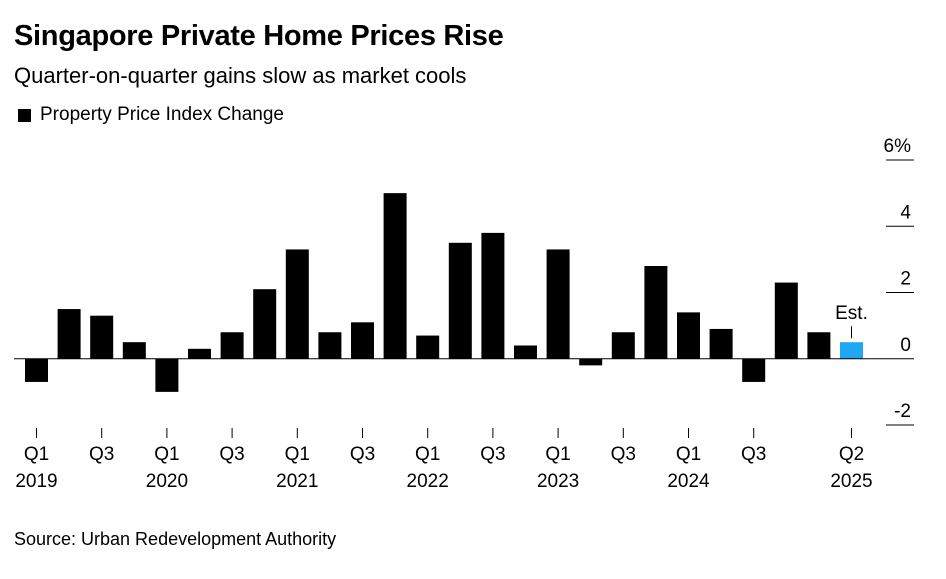  I want to click on y-tick-label: -2, so click(902, 411).